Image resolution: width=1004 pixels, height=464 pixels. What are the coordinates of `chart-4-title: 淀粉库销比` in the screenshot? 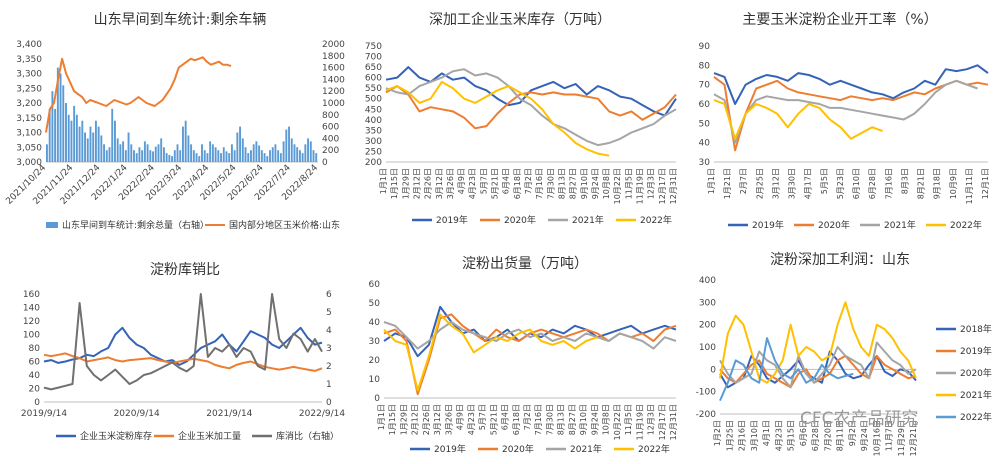 It's located at (185, 270).